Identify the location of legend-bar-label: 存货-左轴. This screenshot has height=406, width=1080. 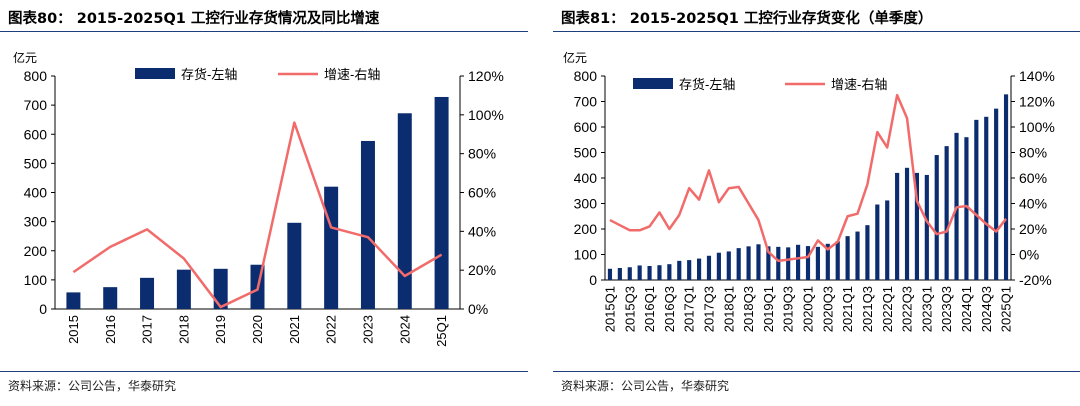
(209, 74).